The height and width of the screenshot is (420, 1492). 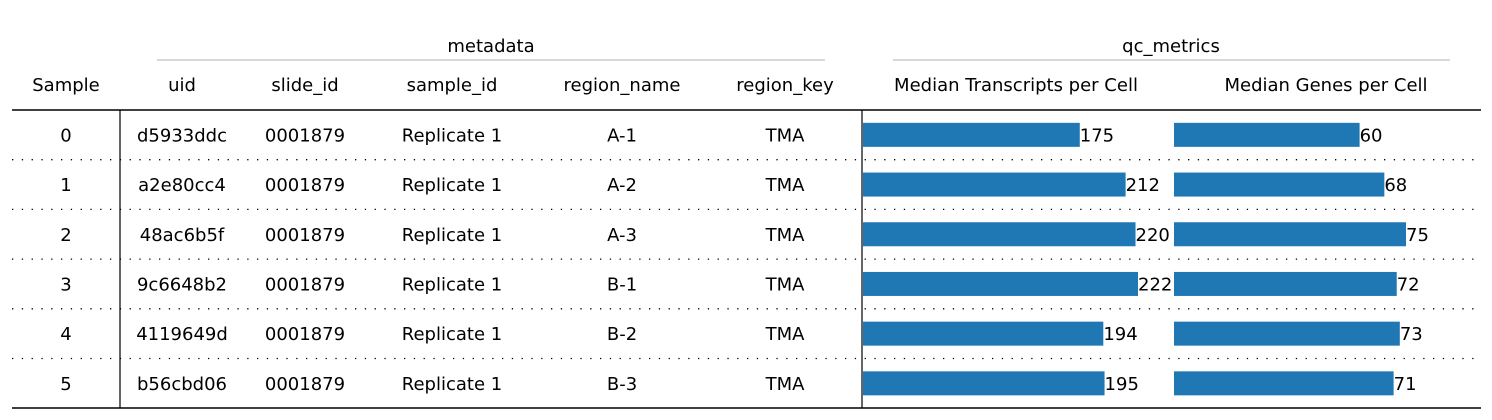 I want to click on cell-region-name: A-2, so click(x=622, y=185).